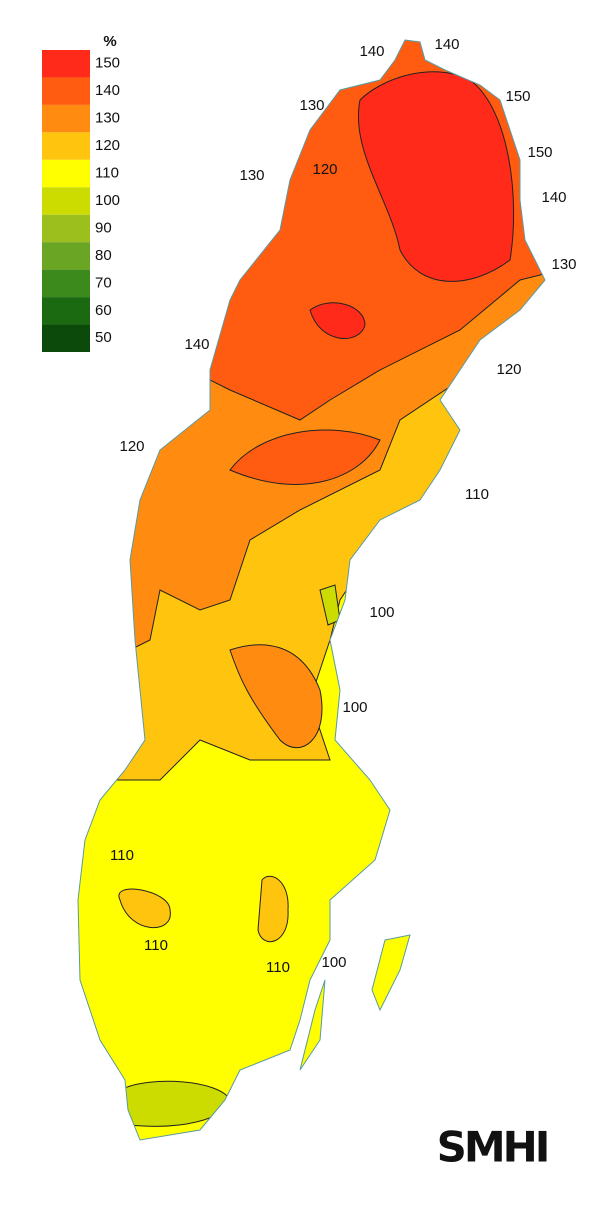  Describe the element at coordinates (103, 337) in the screenshot. I see `legend-label: 50` at that location.